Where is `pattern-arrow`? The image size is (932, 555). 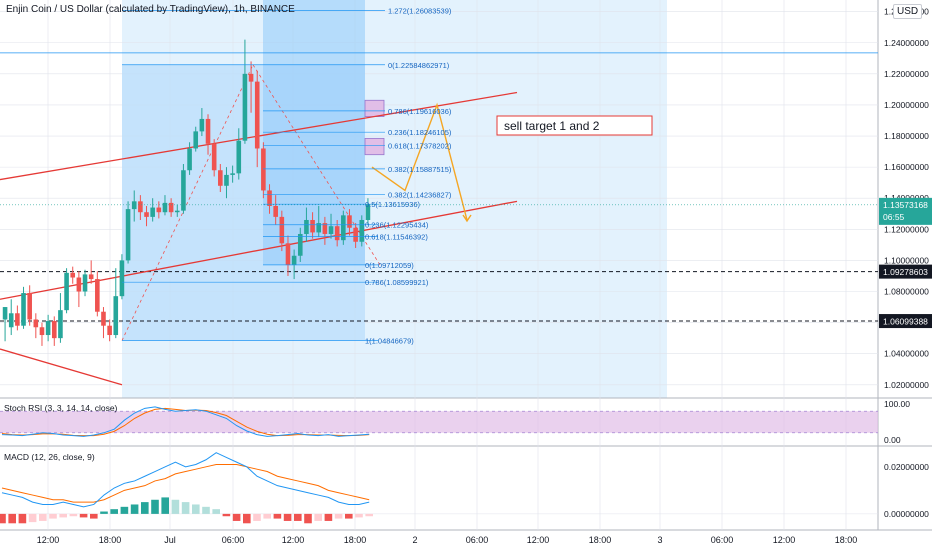 pattern-arrow is located at coordinates (467, 218).